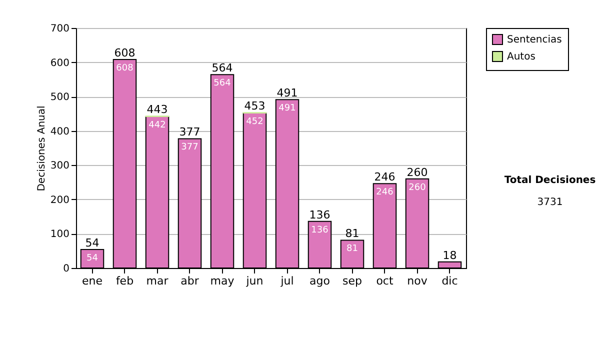  What do you see at coordinates (385, 193) in the screenshot?
I see `data-label: 246` at bounding box center [385, 193].